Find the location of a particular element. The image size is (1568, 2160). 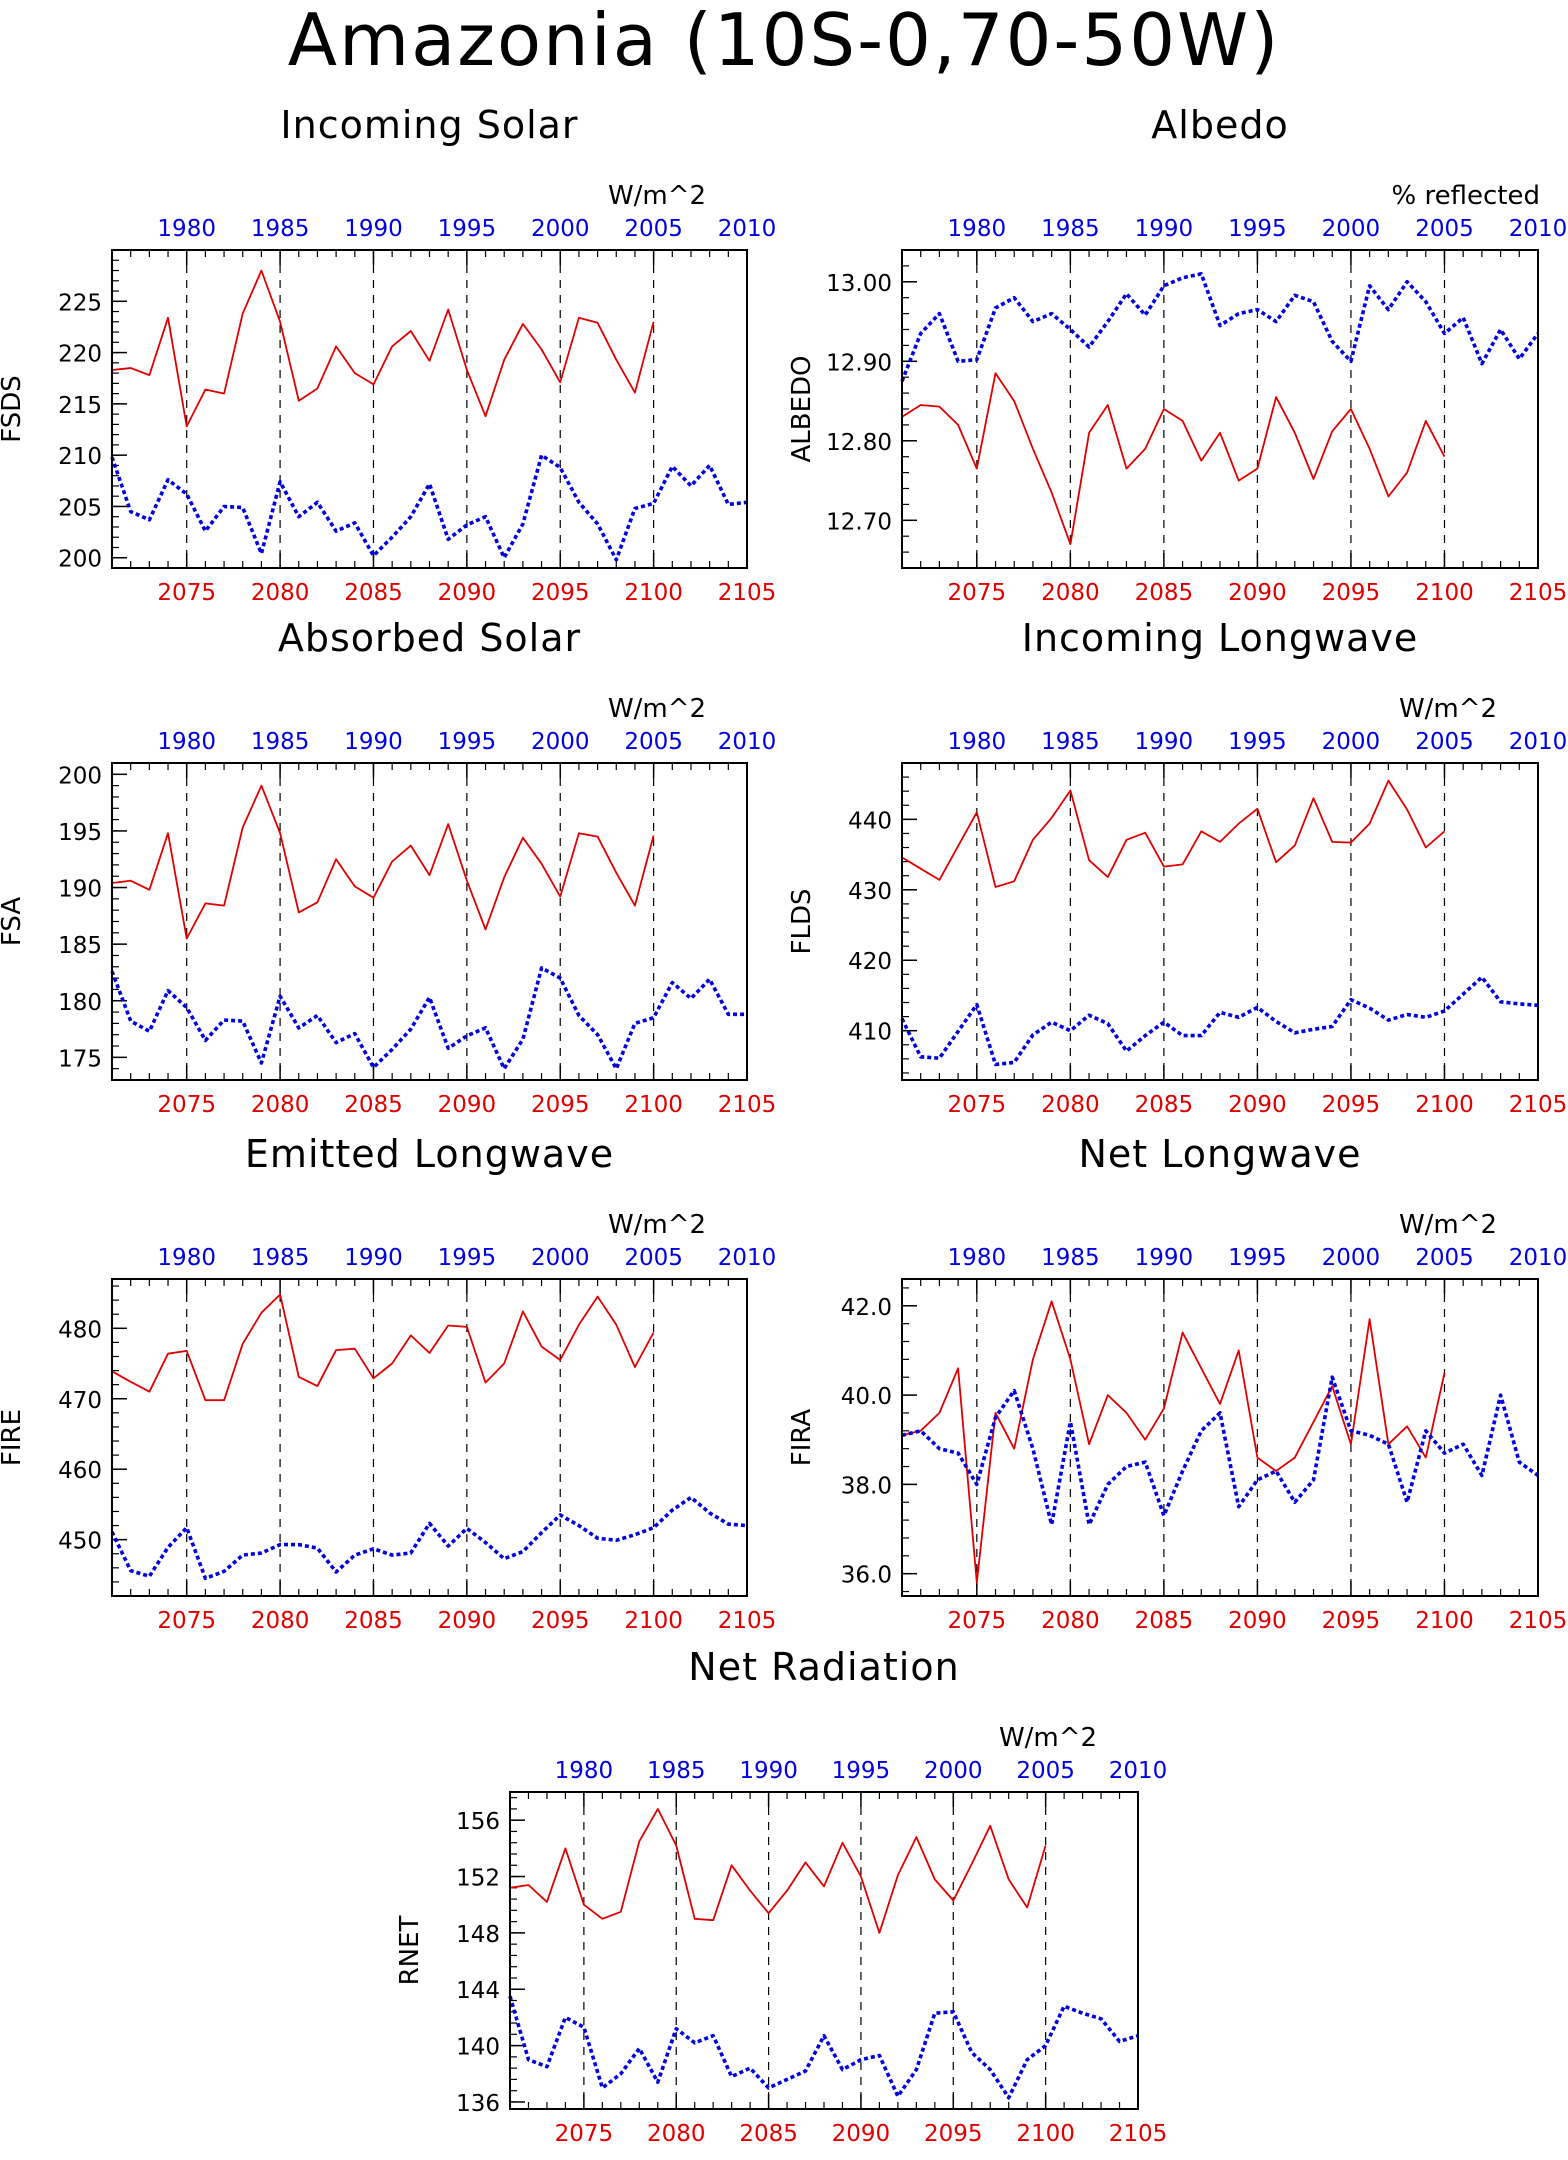

panel-title: Albedo is located at coordinates (1219, 125).